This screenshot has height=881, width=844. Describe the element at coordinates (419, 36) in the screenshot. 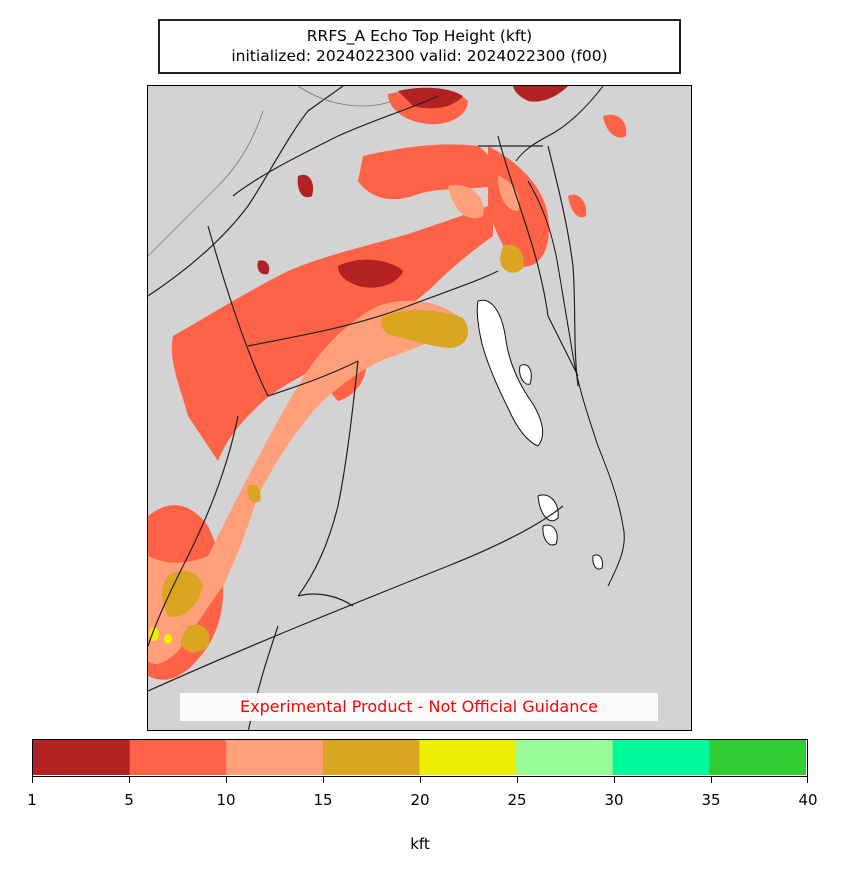

I see `title-line-1: RRFS_A Echo Top Height (kft)` at that location.